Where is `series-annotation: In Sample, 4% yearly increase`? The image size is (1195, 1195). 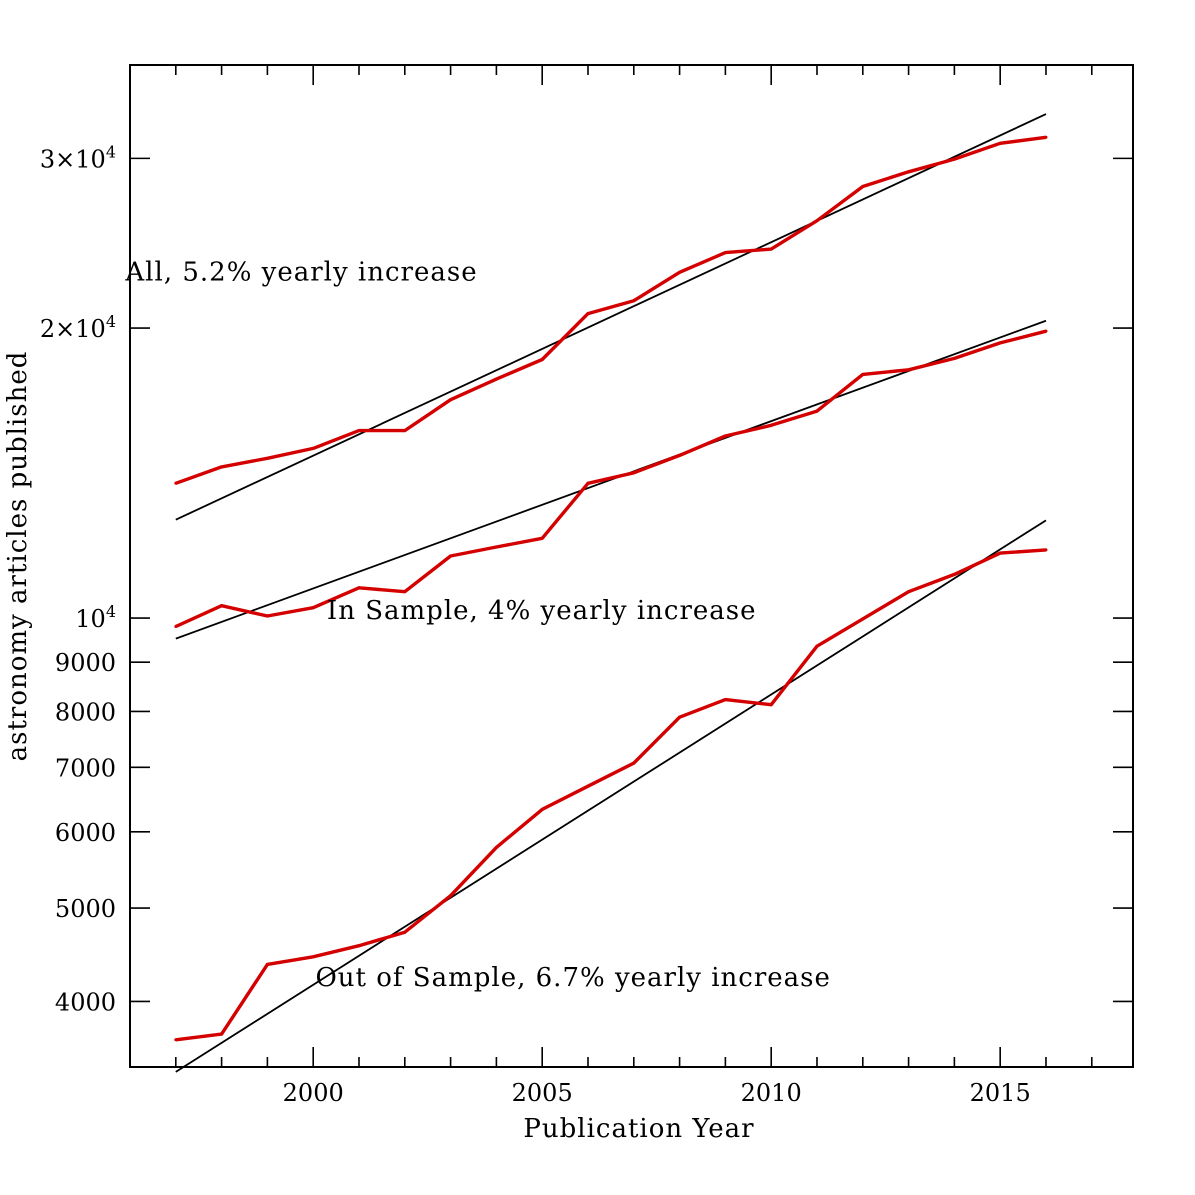 series-annotation: In Sample, 4% yearly increase is located at coordinates (542, 611).